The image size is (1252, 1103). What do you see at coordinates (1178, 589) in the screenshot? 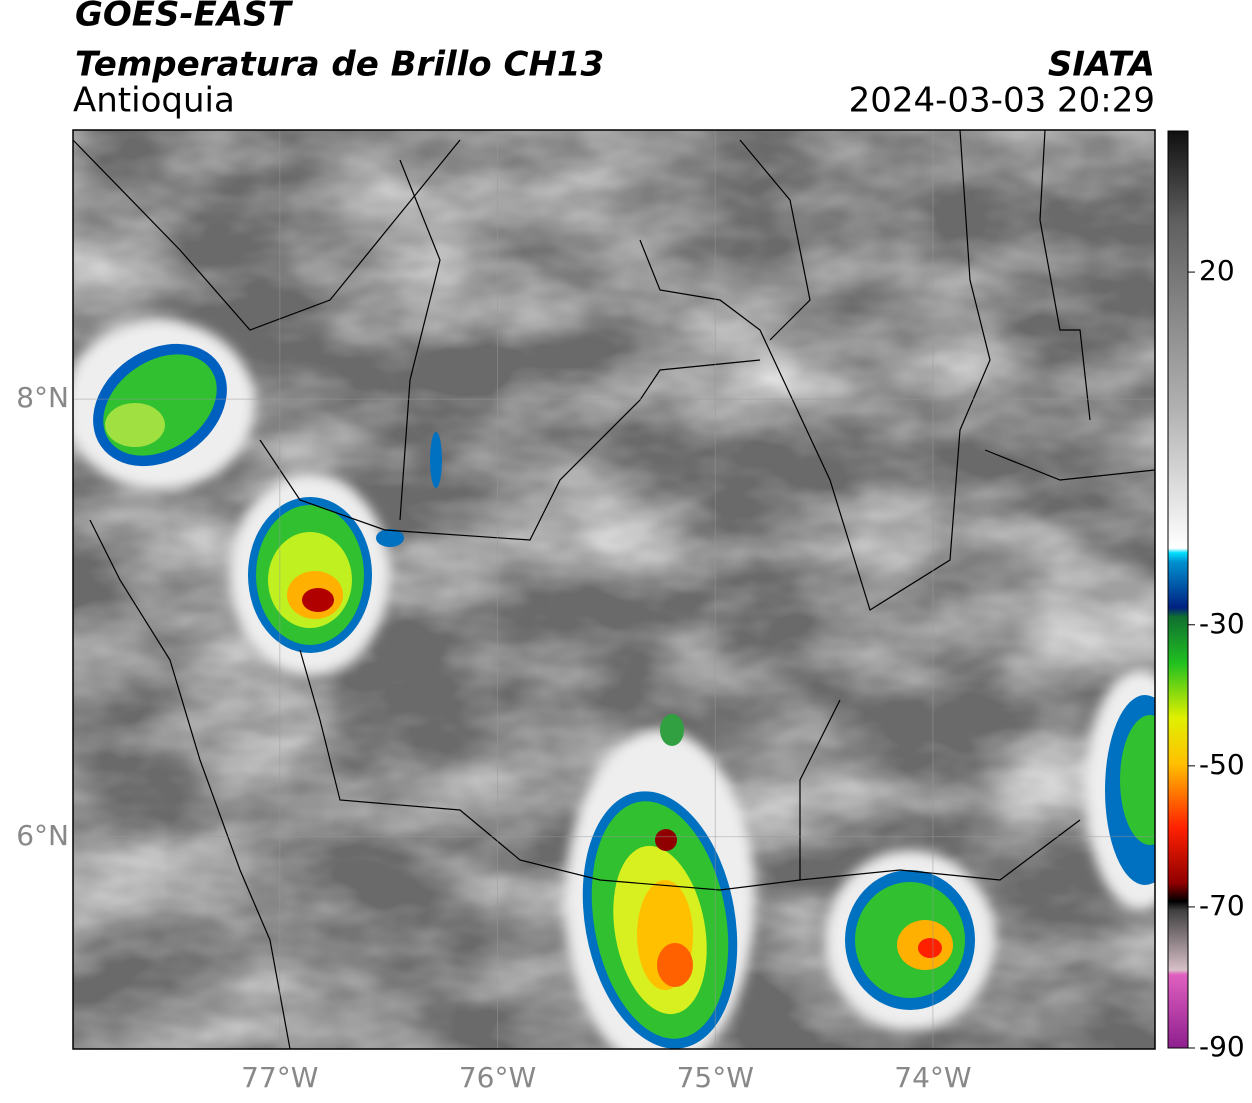
I see `colorbar` at bounding box center [1178, 589].